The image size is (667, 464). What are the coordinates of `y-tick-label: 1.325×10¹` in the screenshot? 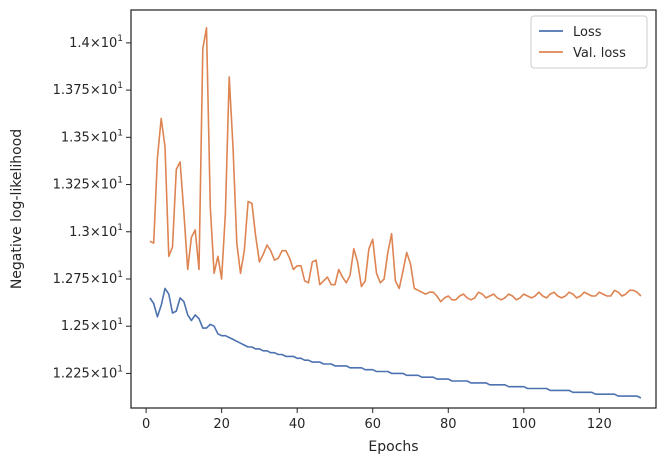 It's located at (88, 184).